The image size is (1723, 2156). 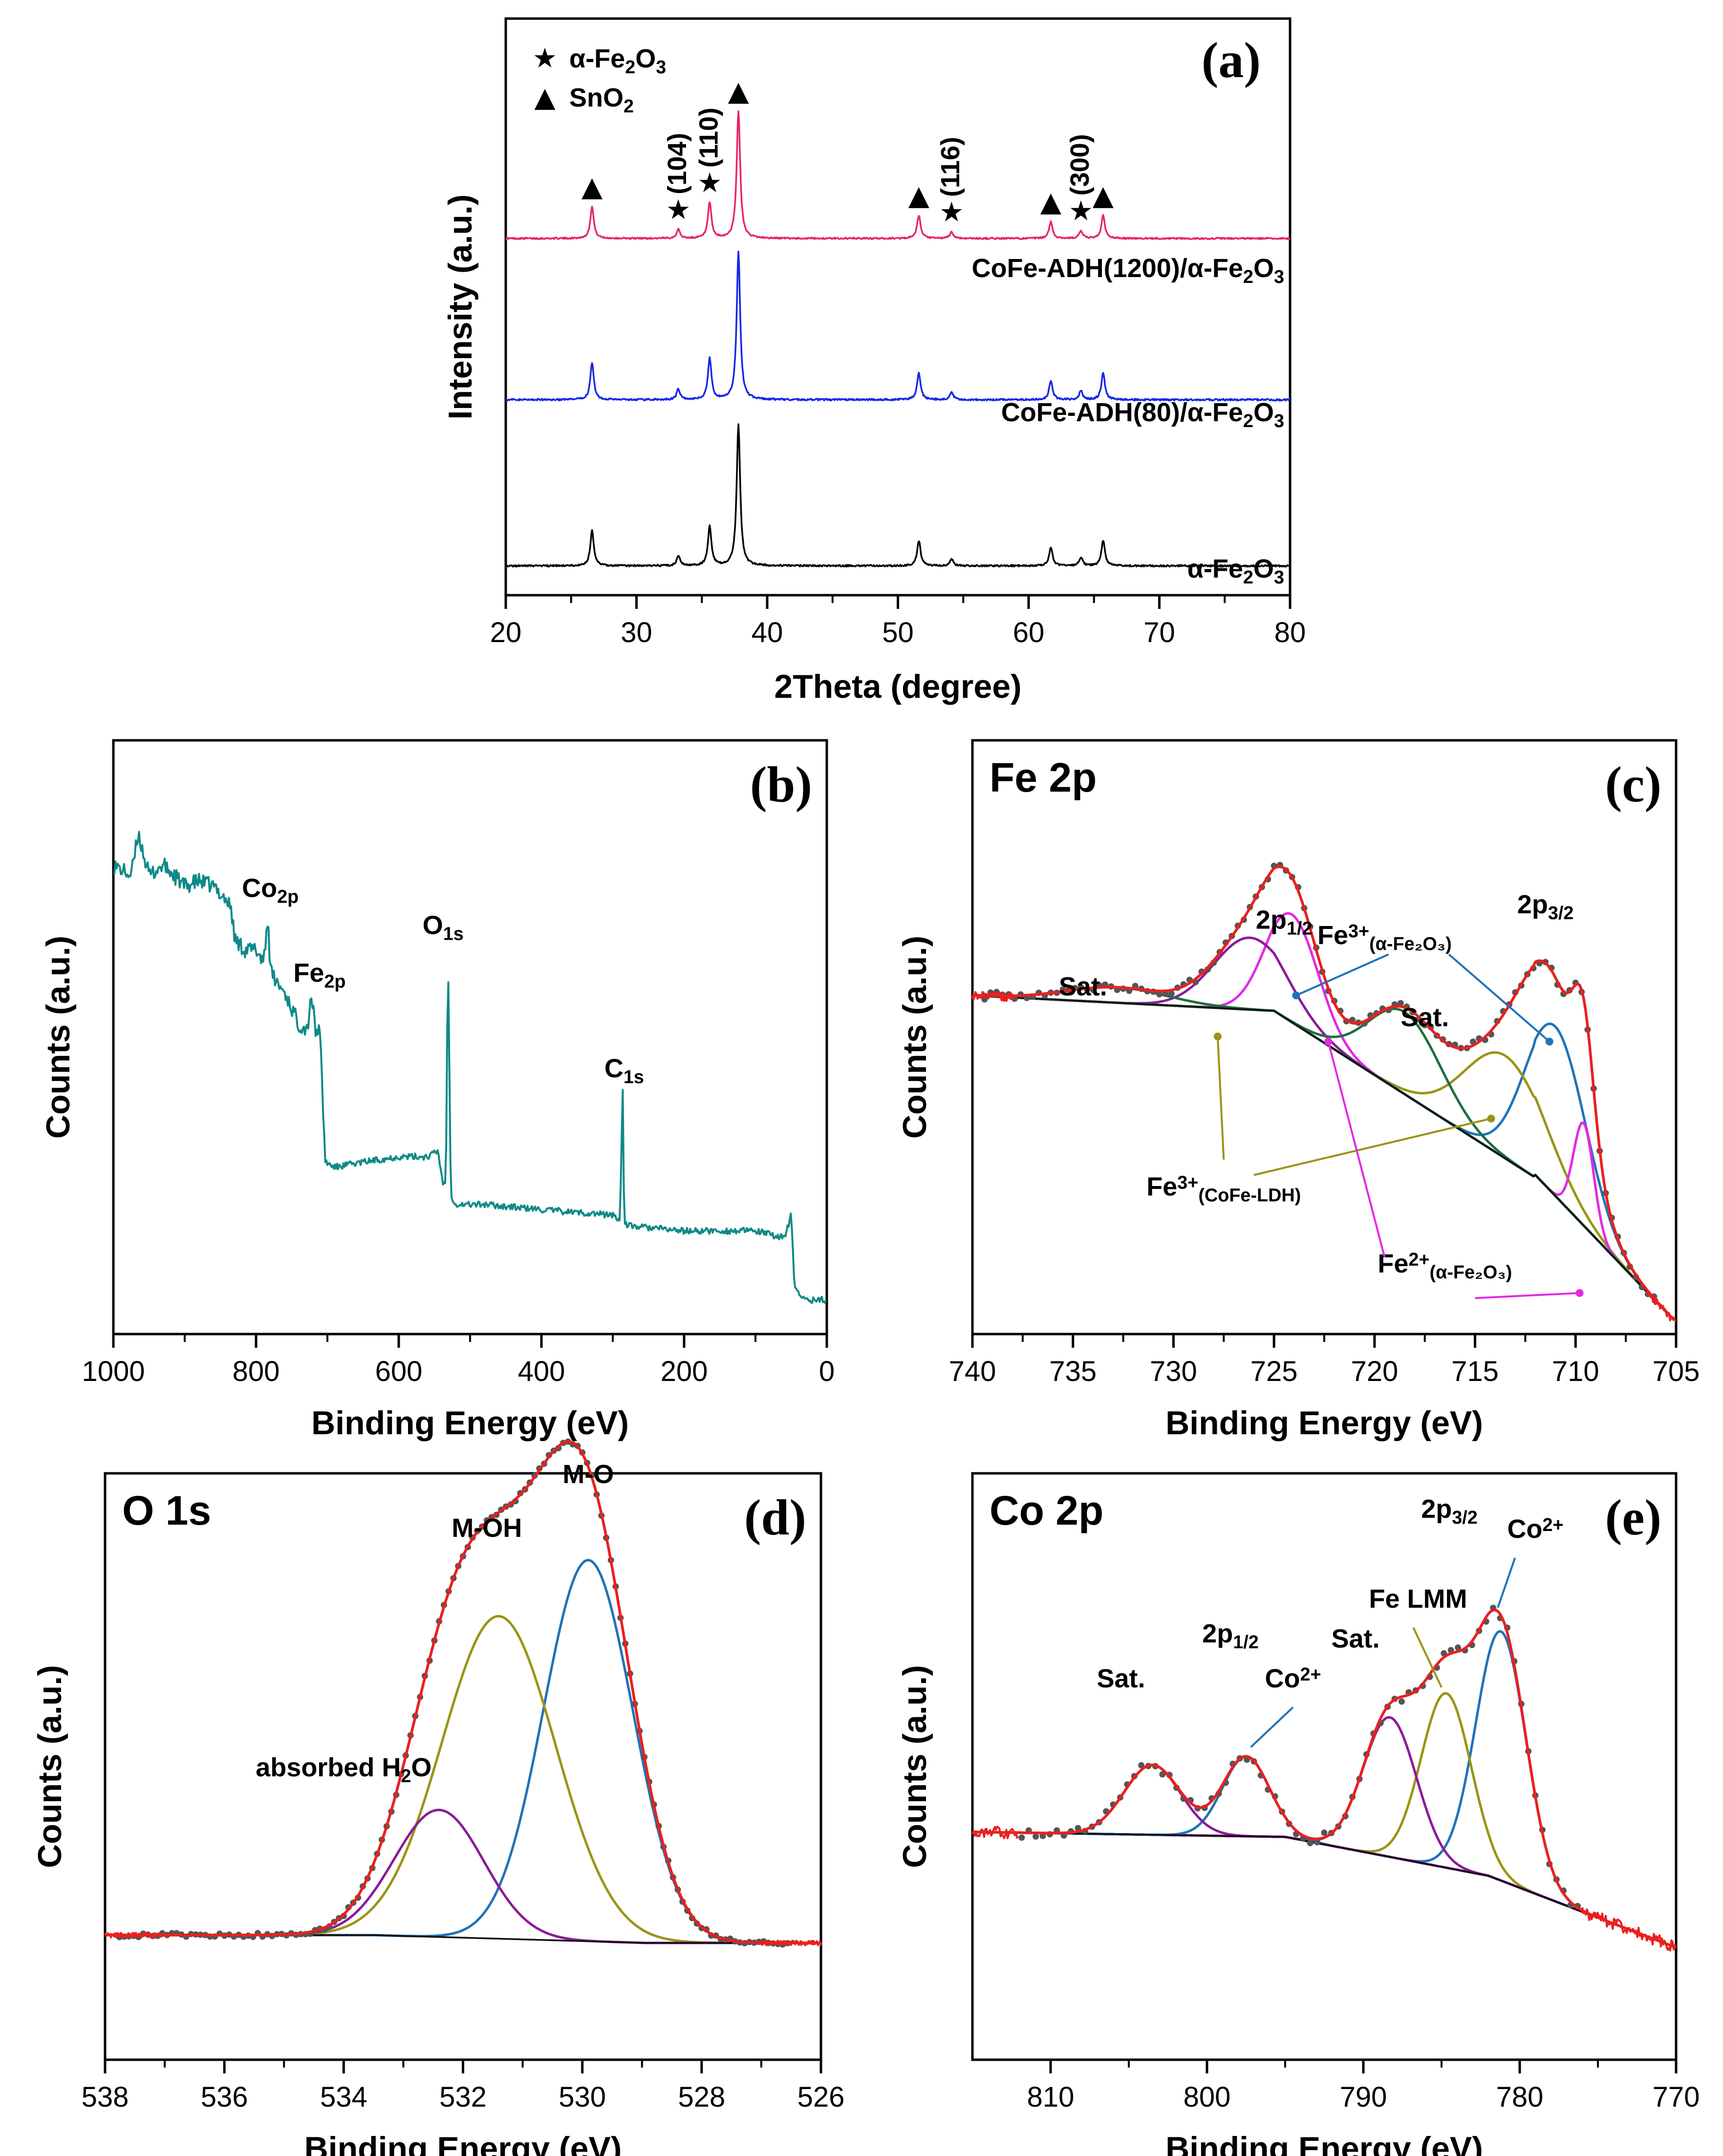 I want to click on x-tick-label: 705, so click(x=1676, y=1371).